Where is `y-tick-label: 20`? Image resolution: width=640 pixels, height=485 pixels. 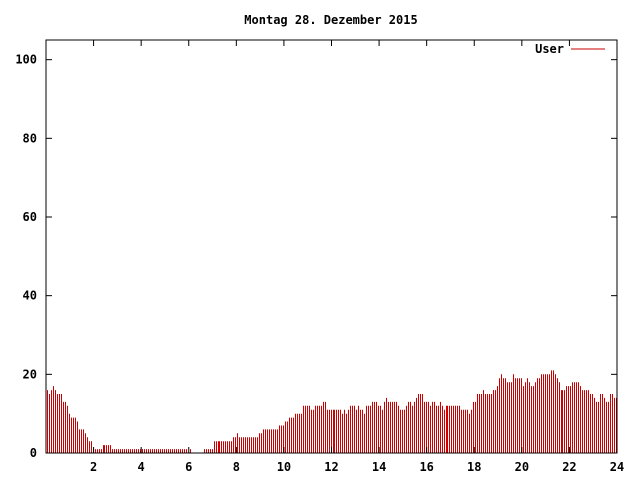
y-tick-label: 20 is located at coordinates (30, 374).